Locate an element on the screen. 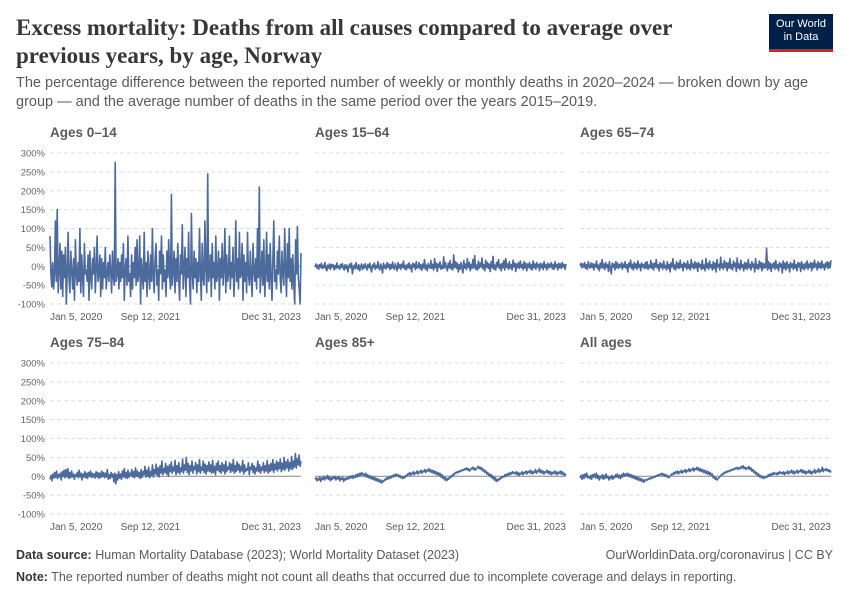  site-credit: OurWorldinData.org/coronavirus | CC BY is located at coordinates (719, 555).